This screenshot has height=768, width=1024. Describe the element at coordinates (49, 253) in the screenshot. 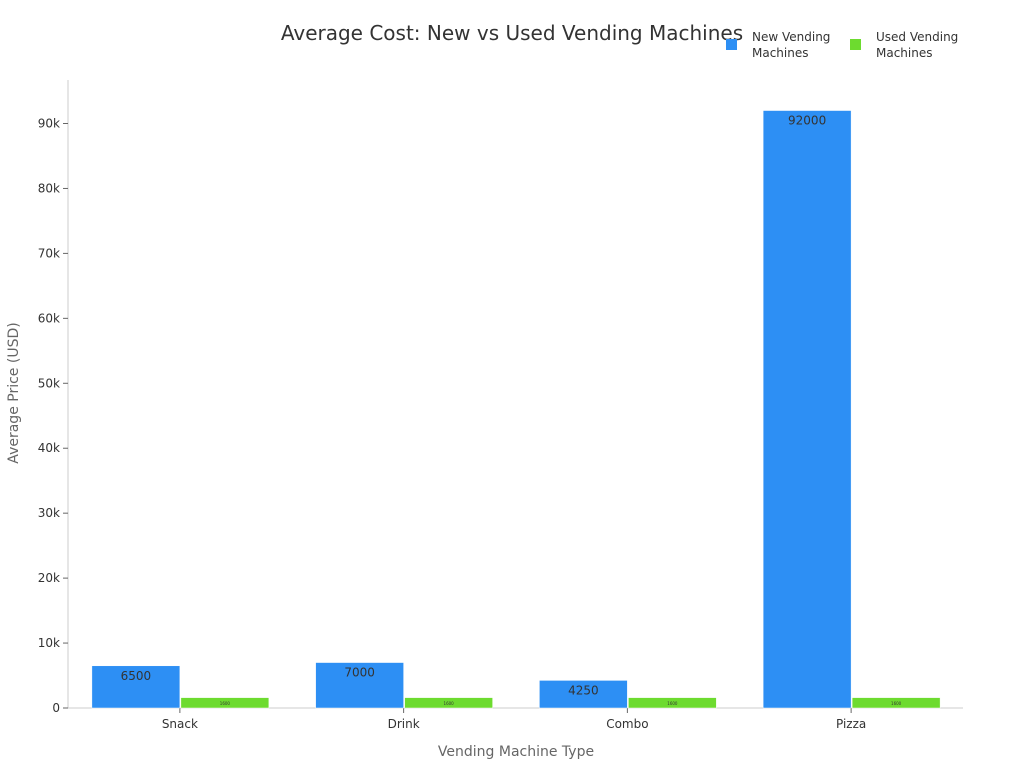

I see `y-tick-label: 70k` at that location.